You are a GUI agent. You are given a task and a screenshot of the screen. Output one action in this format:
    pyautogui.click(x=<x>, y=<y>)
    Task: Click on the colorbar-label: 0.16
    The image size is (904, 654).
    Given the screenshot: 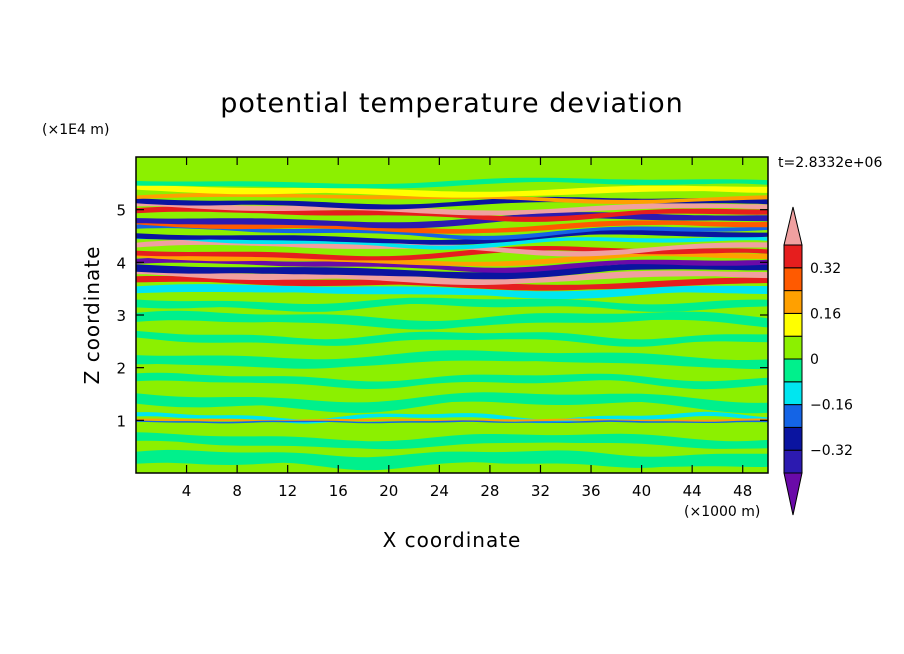 What is the action you would take?
    pyautogui.click(x=825, y=314)
    